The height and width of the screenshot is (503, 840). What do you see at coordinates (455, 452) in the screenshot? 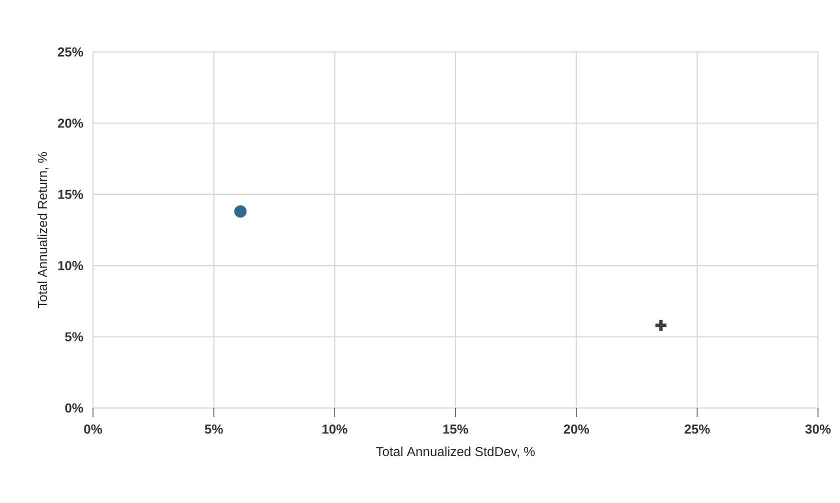
I see `x-axis-title: Total Annualized StdDev, %` at bounding box center [455, 452].